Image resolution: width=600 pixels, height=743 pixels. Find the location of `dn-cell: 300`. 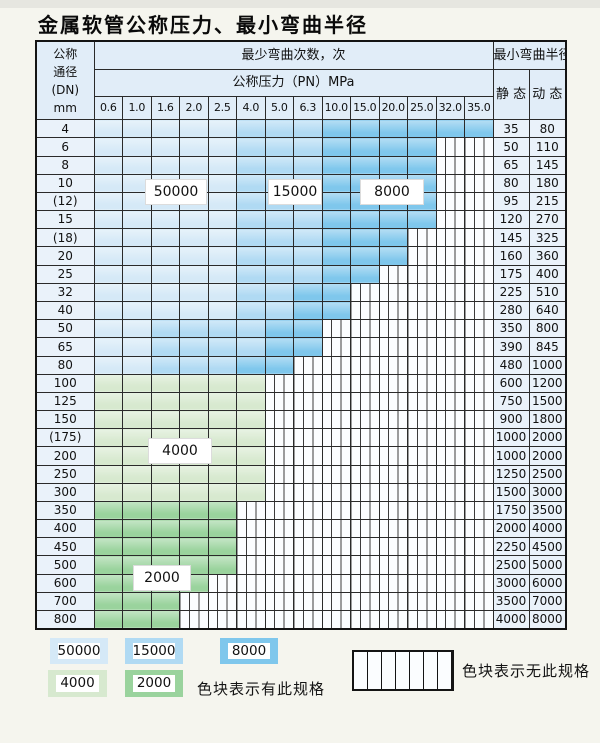

dn-cell: 300 is located at coordinates (65, 492).